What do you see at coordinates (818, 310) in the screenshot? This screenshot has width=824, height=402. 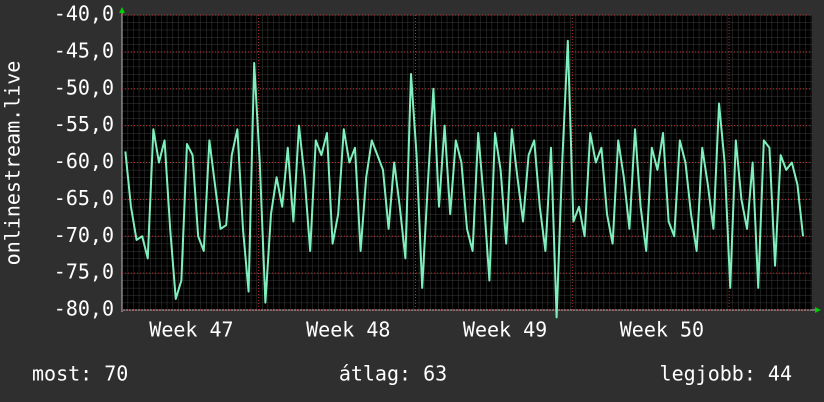 I see `x-arrow` at bounding box center [818, 310].